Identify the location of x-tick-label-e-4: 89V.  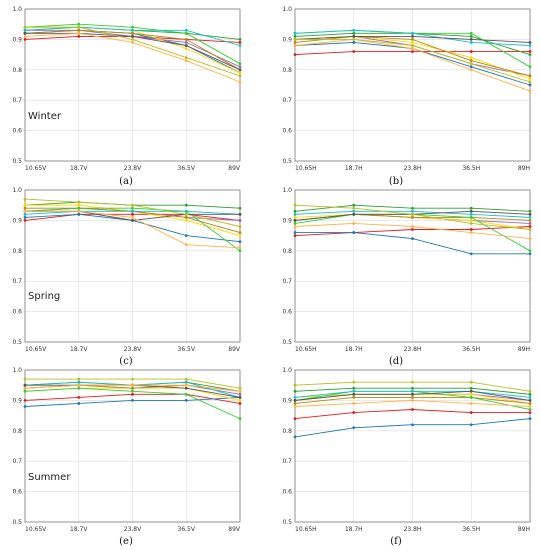
(234, 529).